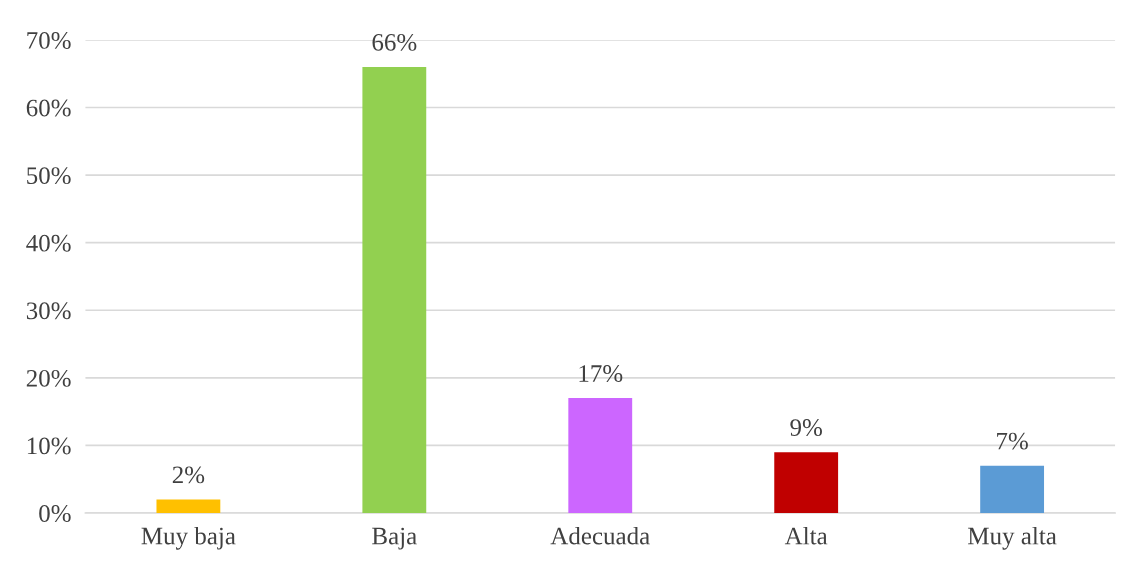 The image size is (1139, 579). Describe the element at coordinates (48, 243) in the screenshot. I see `y-tick-label: 40%` at that location.